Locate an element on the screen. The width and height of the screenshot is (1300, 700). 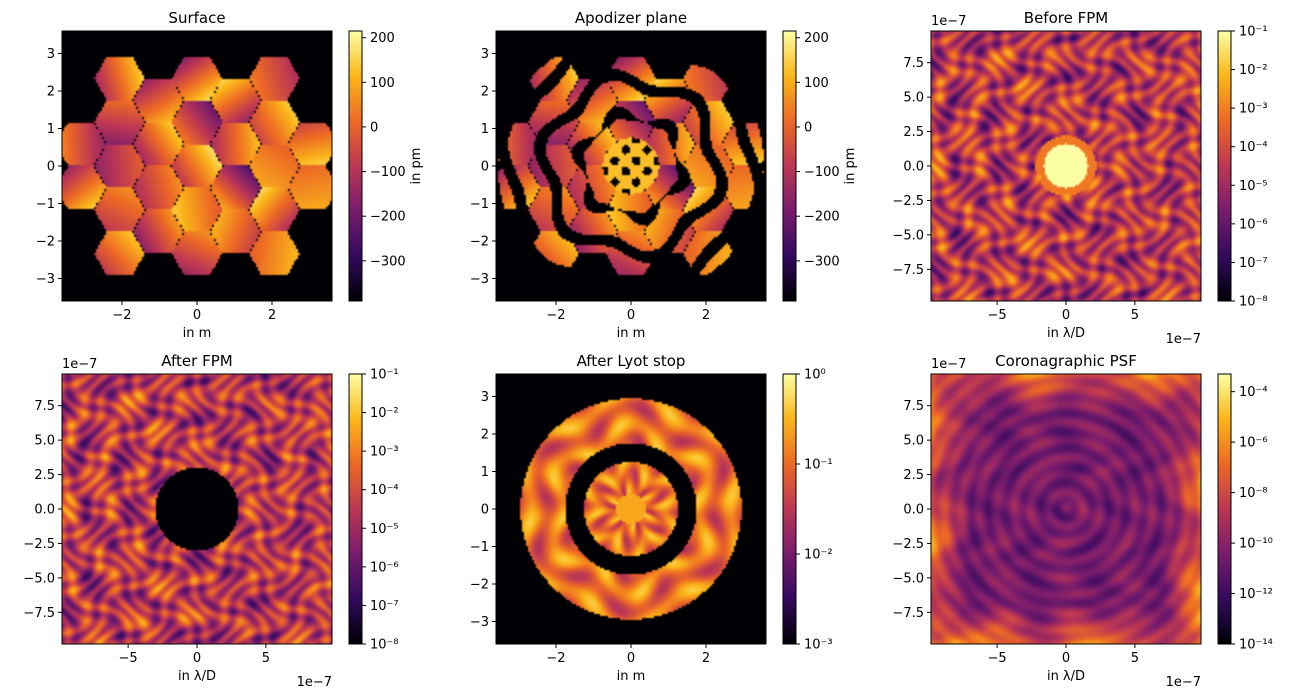
panel-title: After Lyot stop is located at coordinates (631, 361).